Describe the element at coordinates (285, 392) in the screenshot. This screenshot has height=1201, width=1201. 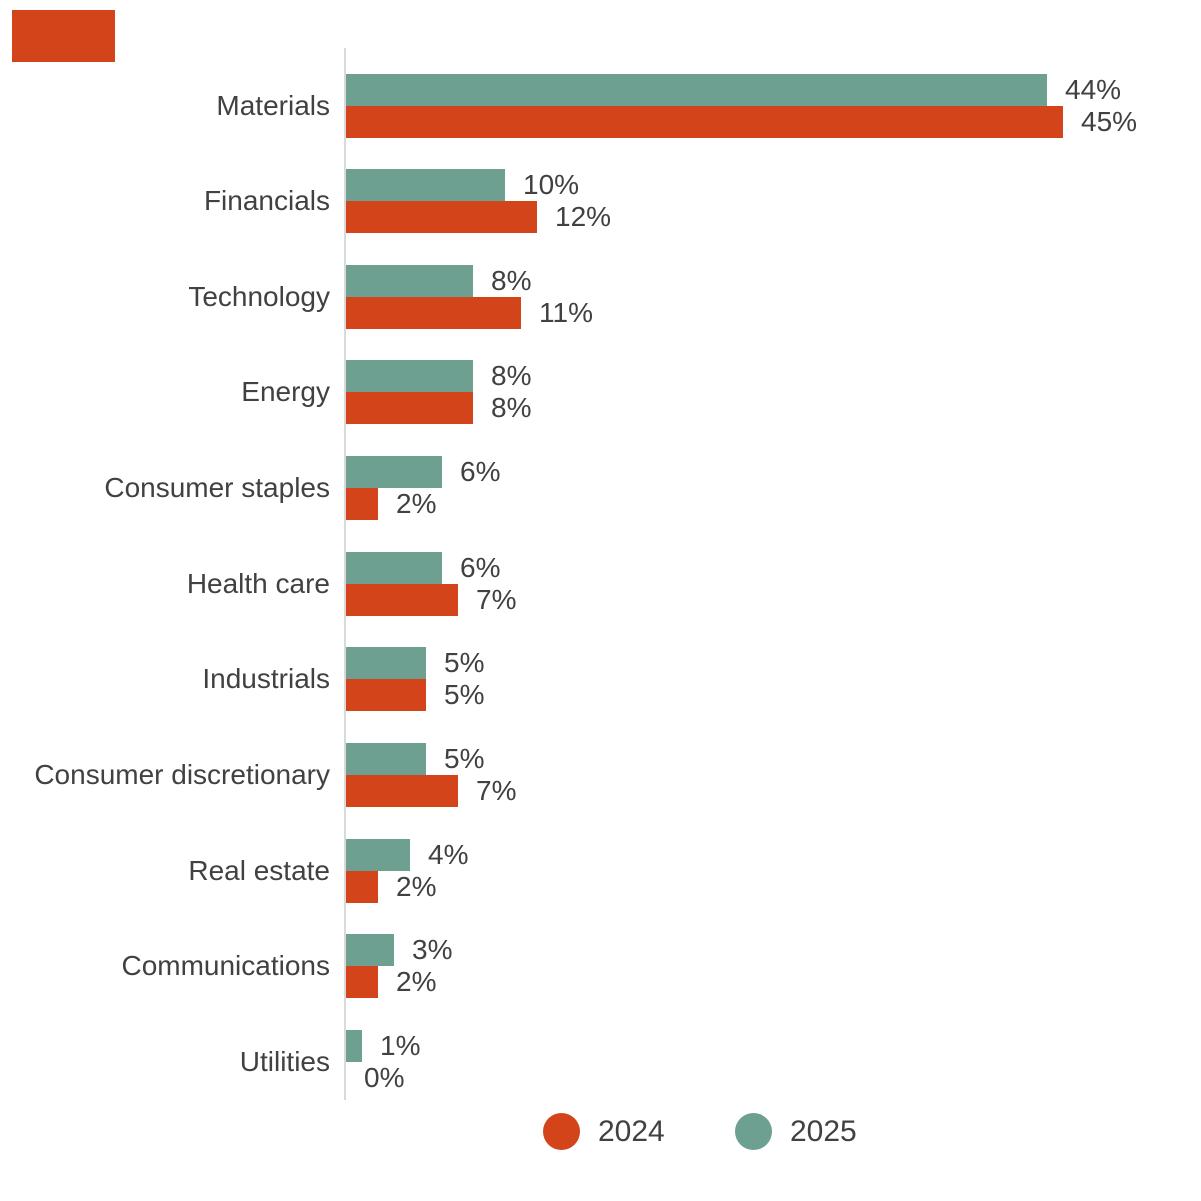
I see `category-label: Energy` at that location.